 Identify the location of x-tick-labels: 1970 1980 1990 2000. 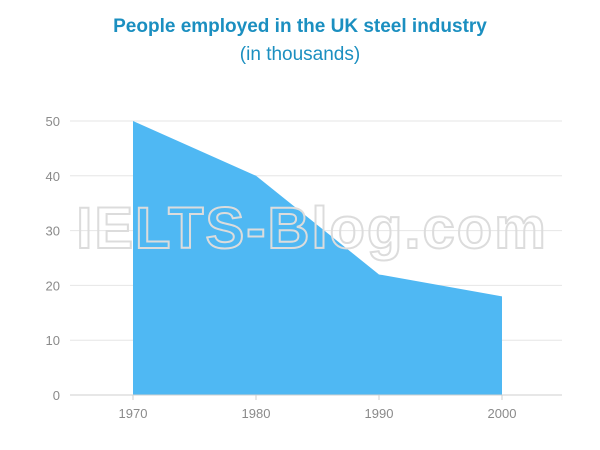
(318, 413).